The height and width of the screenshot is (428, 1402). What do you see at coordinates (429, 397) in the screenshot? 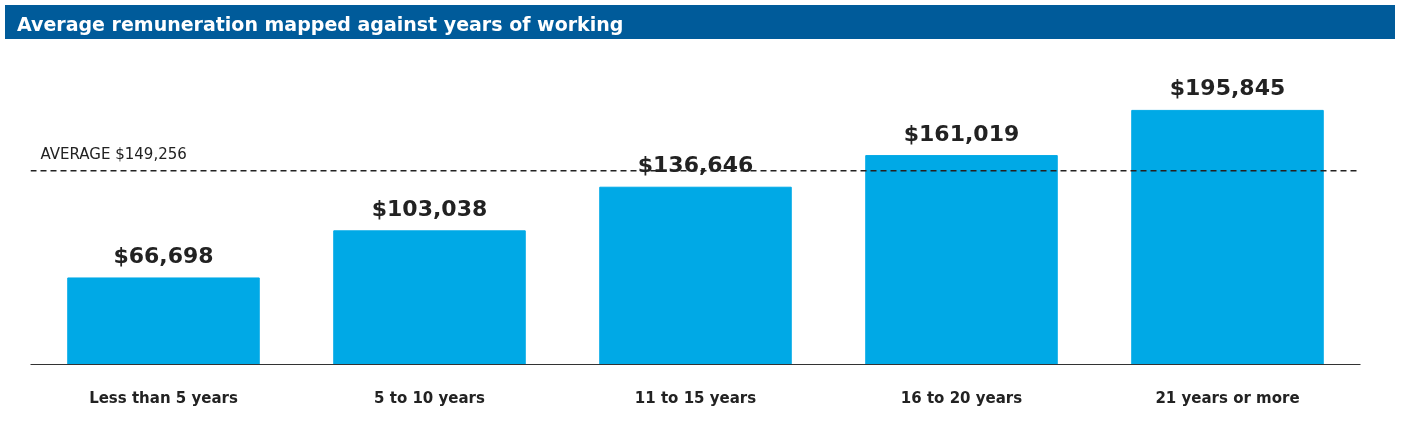
I see `x-tick-label: 5 to 10 years` at bounding box center [429, 397].